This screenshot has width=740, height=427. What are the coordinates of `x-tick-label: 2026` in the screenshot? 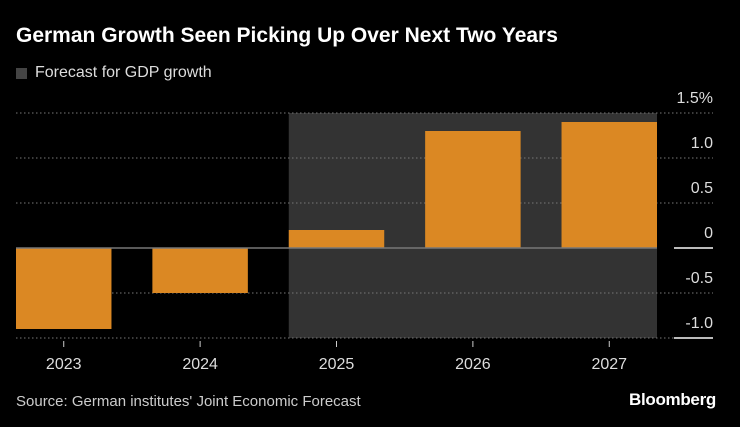 It's located at (473, 364).